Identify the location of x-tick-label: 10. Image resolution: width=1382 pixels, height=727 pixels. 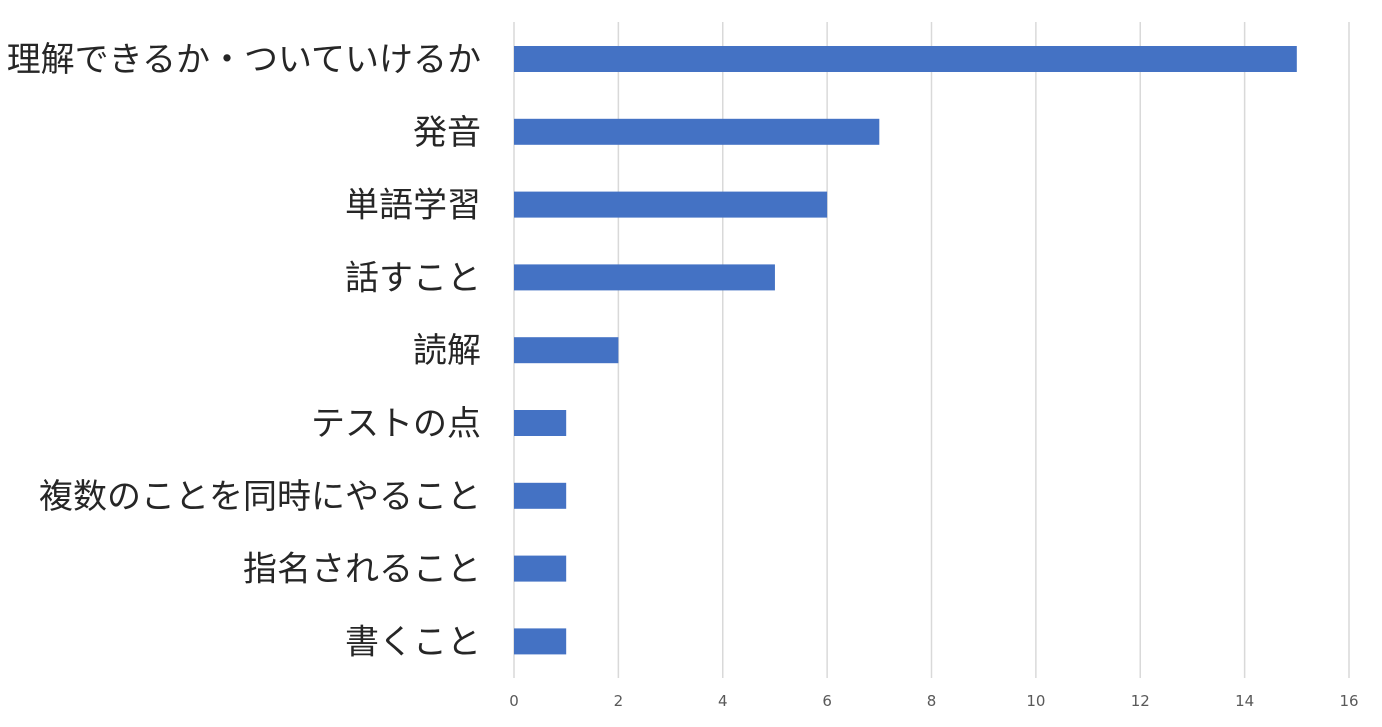
(1035, 701).